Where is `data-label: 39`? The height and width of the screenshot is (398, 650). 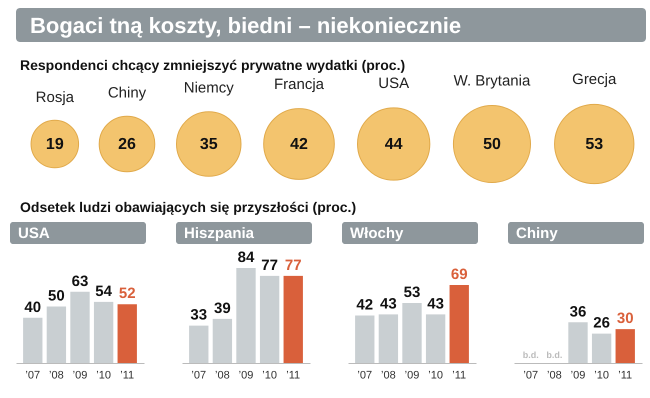
data-label: 39 is located at coordinates (222, 308).